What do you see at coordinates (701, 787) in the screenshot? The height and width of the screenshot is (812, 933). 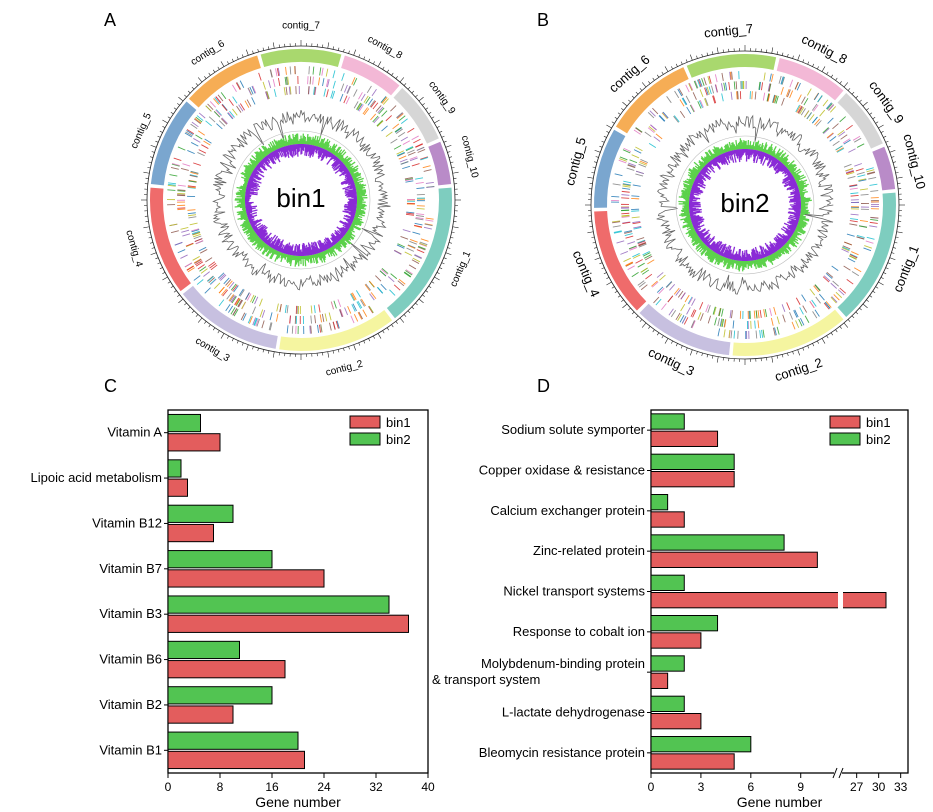 I see `x-tick-label: 3` at bounding box center [701, 787].